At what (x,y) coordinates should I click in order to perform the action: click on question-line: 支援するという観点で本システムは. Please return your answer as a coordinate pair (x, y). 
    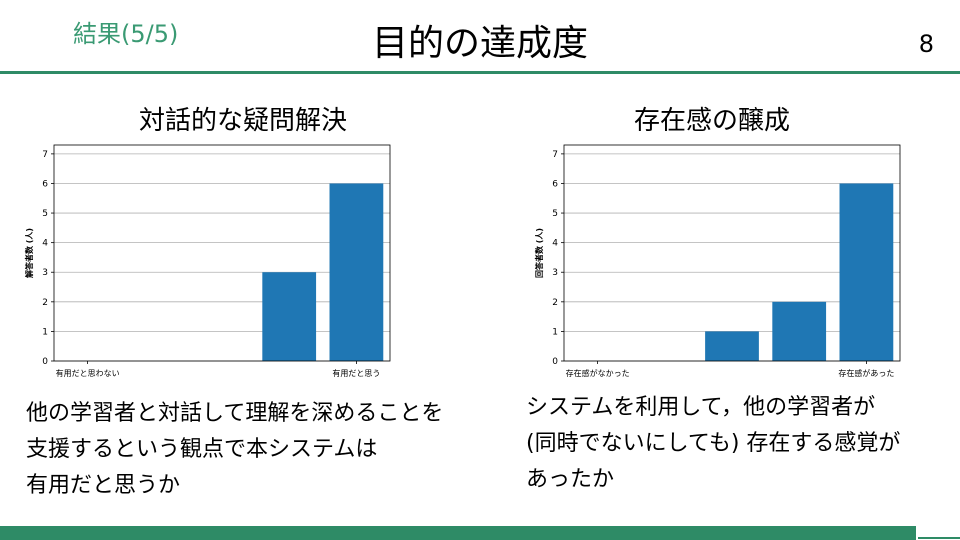
    Looking at the image, I should click on (202, 449).